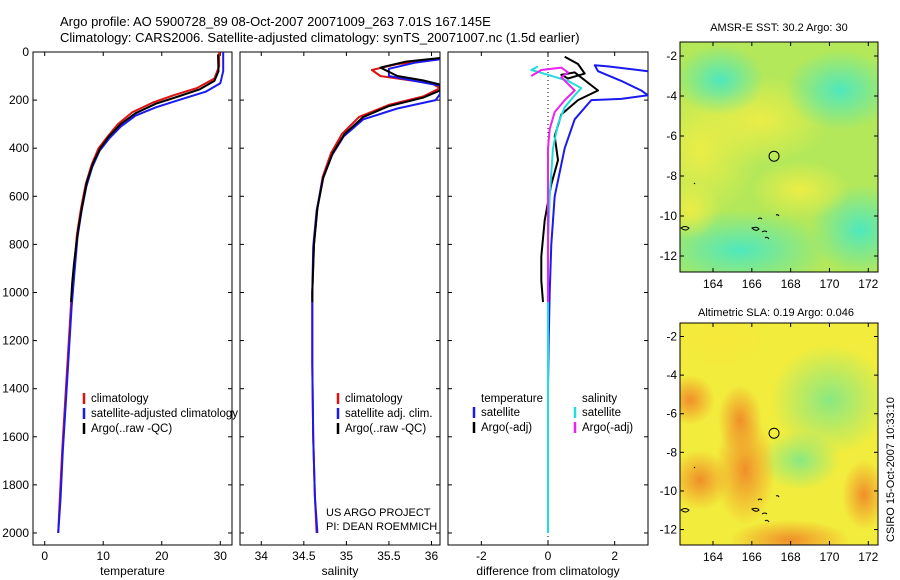 Image resolution: width=900 pixels, height=580 pixels. I want to click on temperature-ytick-label: 600, so click(19, 196).